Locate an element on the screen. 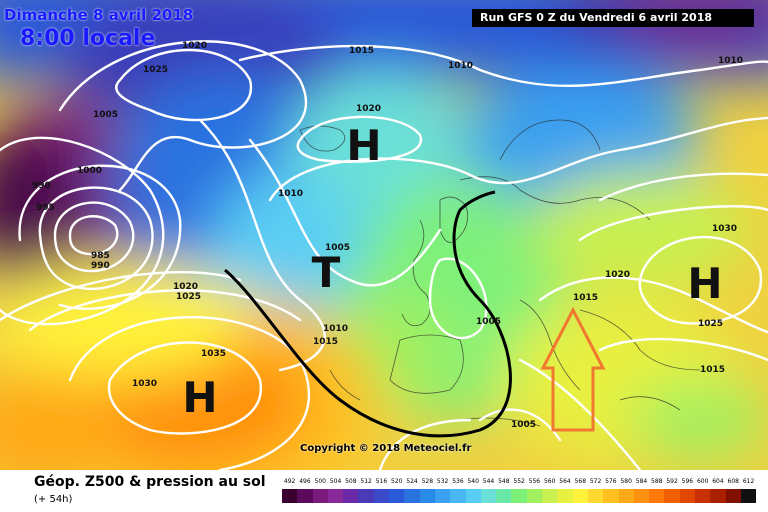 This screenshot has height=512, width=768. scale-label: 556 is located at coordinates (534, 481).